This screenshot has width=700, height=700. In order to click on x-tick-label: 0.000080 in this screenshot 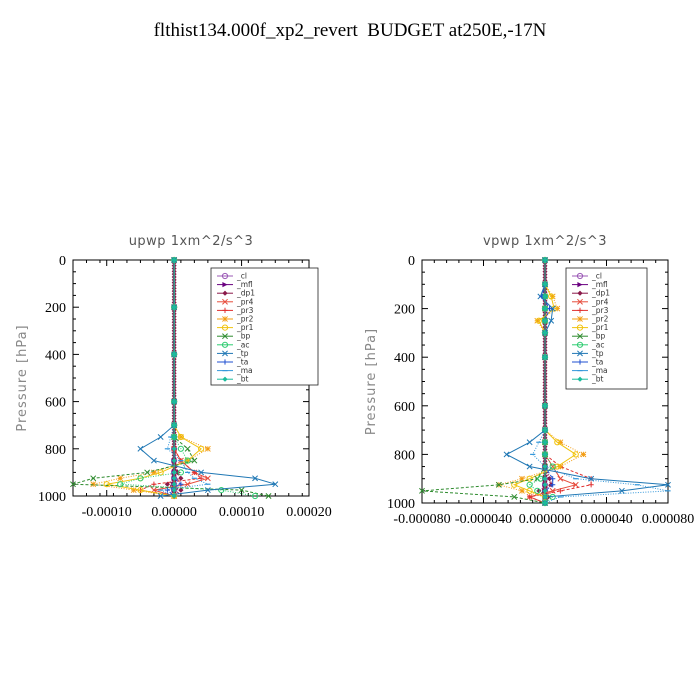, I will do `click(668, 519)`.